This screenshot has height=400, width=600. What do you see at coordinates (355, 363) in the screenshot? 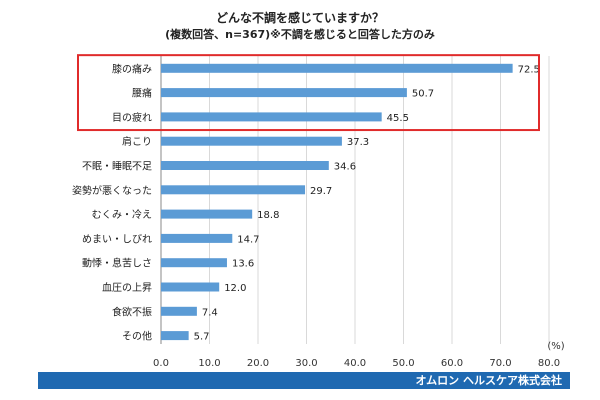
I see `x-tick-label: 40.0` at bounding box center [355, 363].